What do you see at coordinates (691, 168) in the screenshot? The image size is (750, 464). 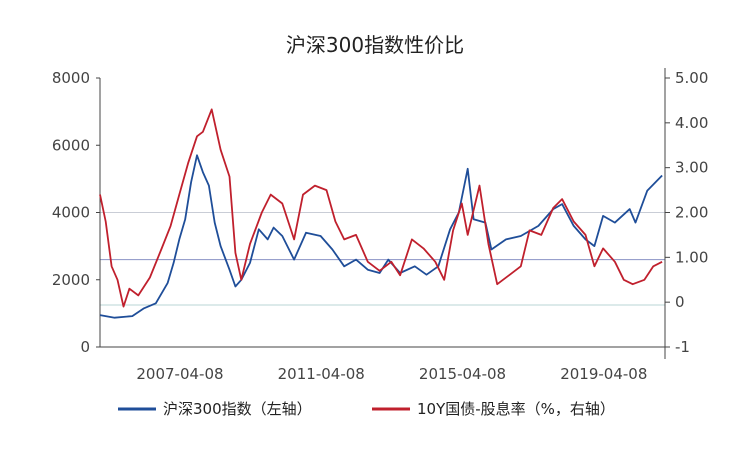 I see `right-tick-label: 3.00` at bounding box center [691, 168].